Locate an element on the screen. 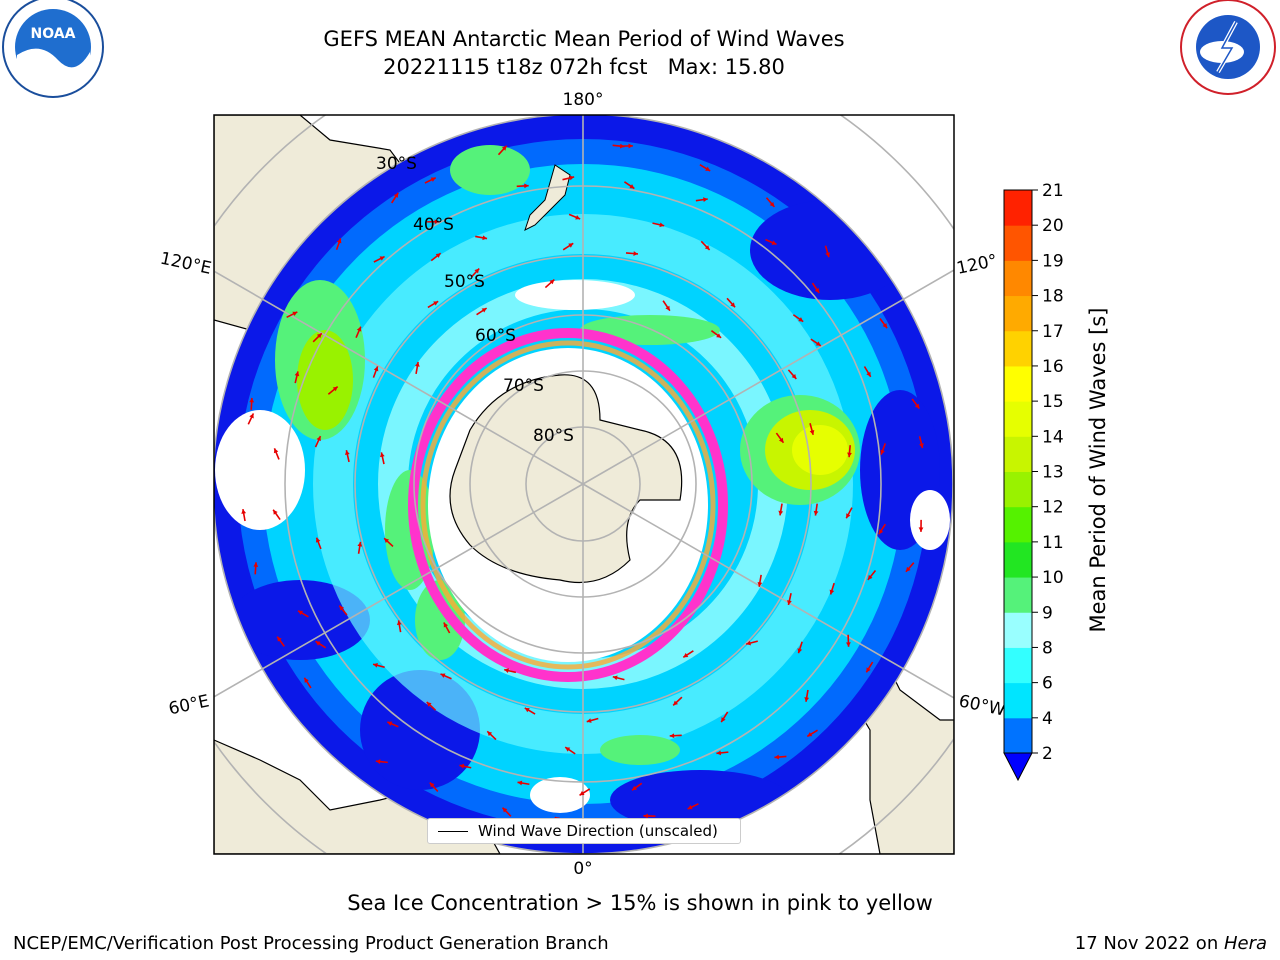  colorbar-tick-label: 12 is located at coordinates (1053, 508).